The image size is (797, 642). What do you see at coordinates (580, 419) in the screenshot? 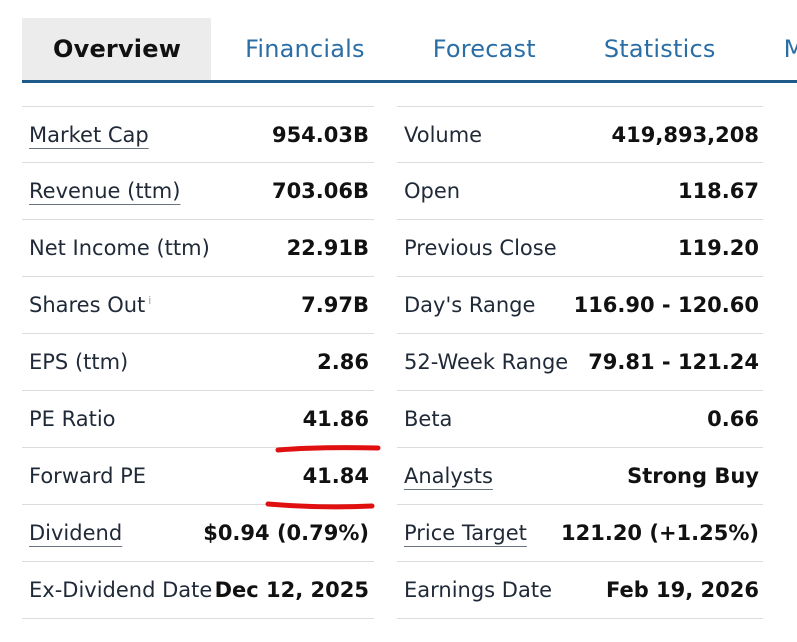
I see `table-row-beta: Beta 0.66` at bounding box center [580, 419].